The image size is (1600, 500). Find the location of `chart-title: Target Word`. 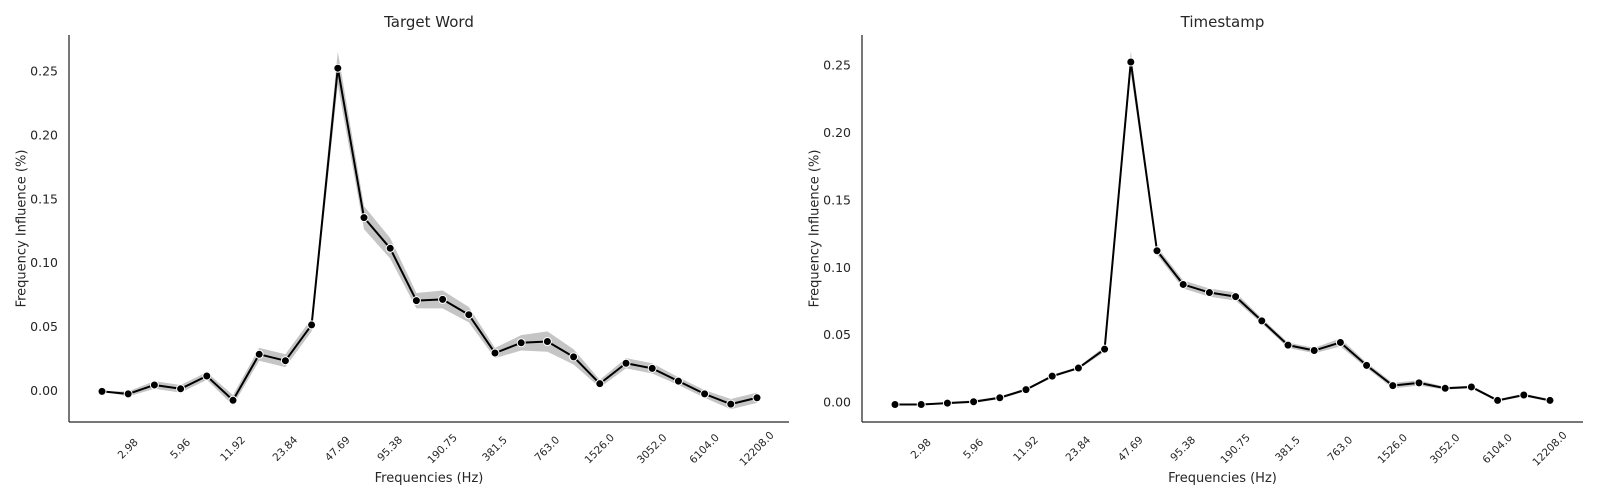

chart-title: Target Word is located at coordinates (428, 22).